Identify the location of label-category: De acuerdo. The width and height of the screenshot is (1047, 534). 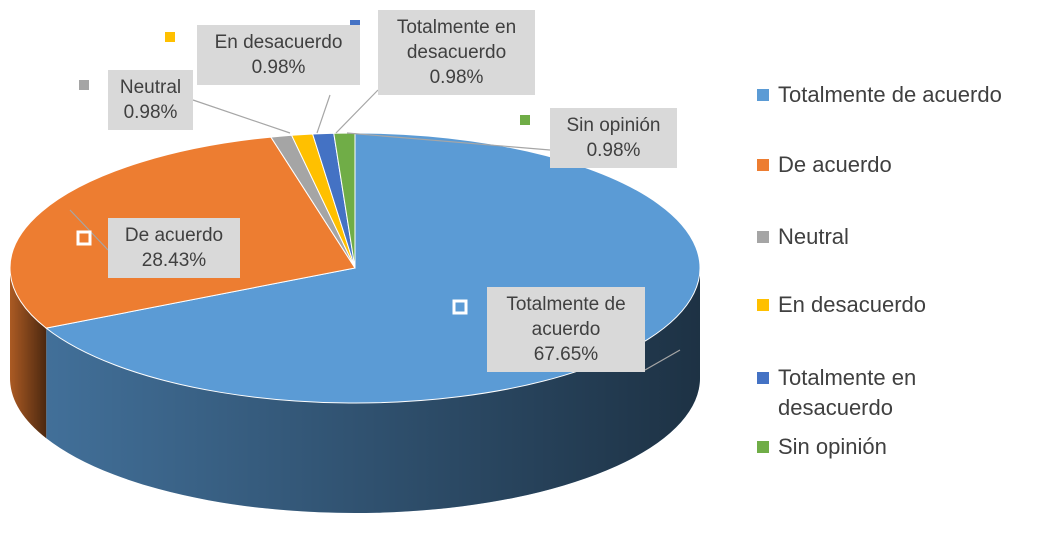
(174, 235).